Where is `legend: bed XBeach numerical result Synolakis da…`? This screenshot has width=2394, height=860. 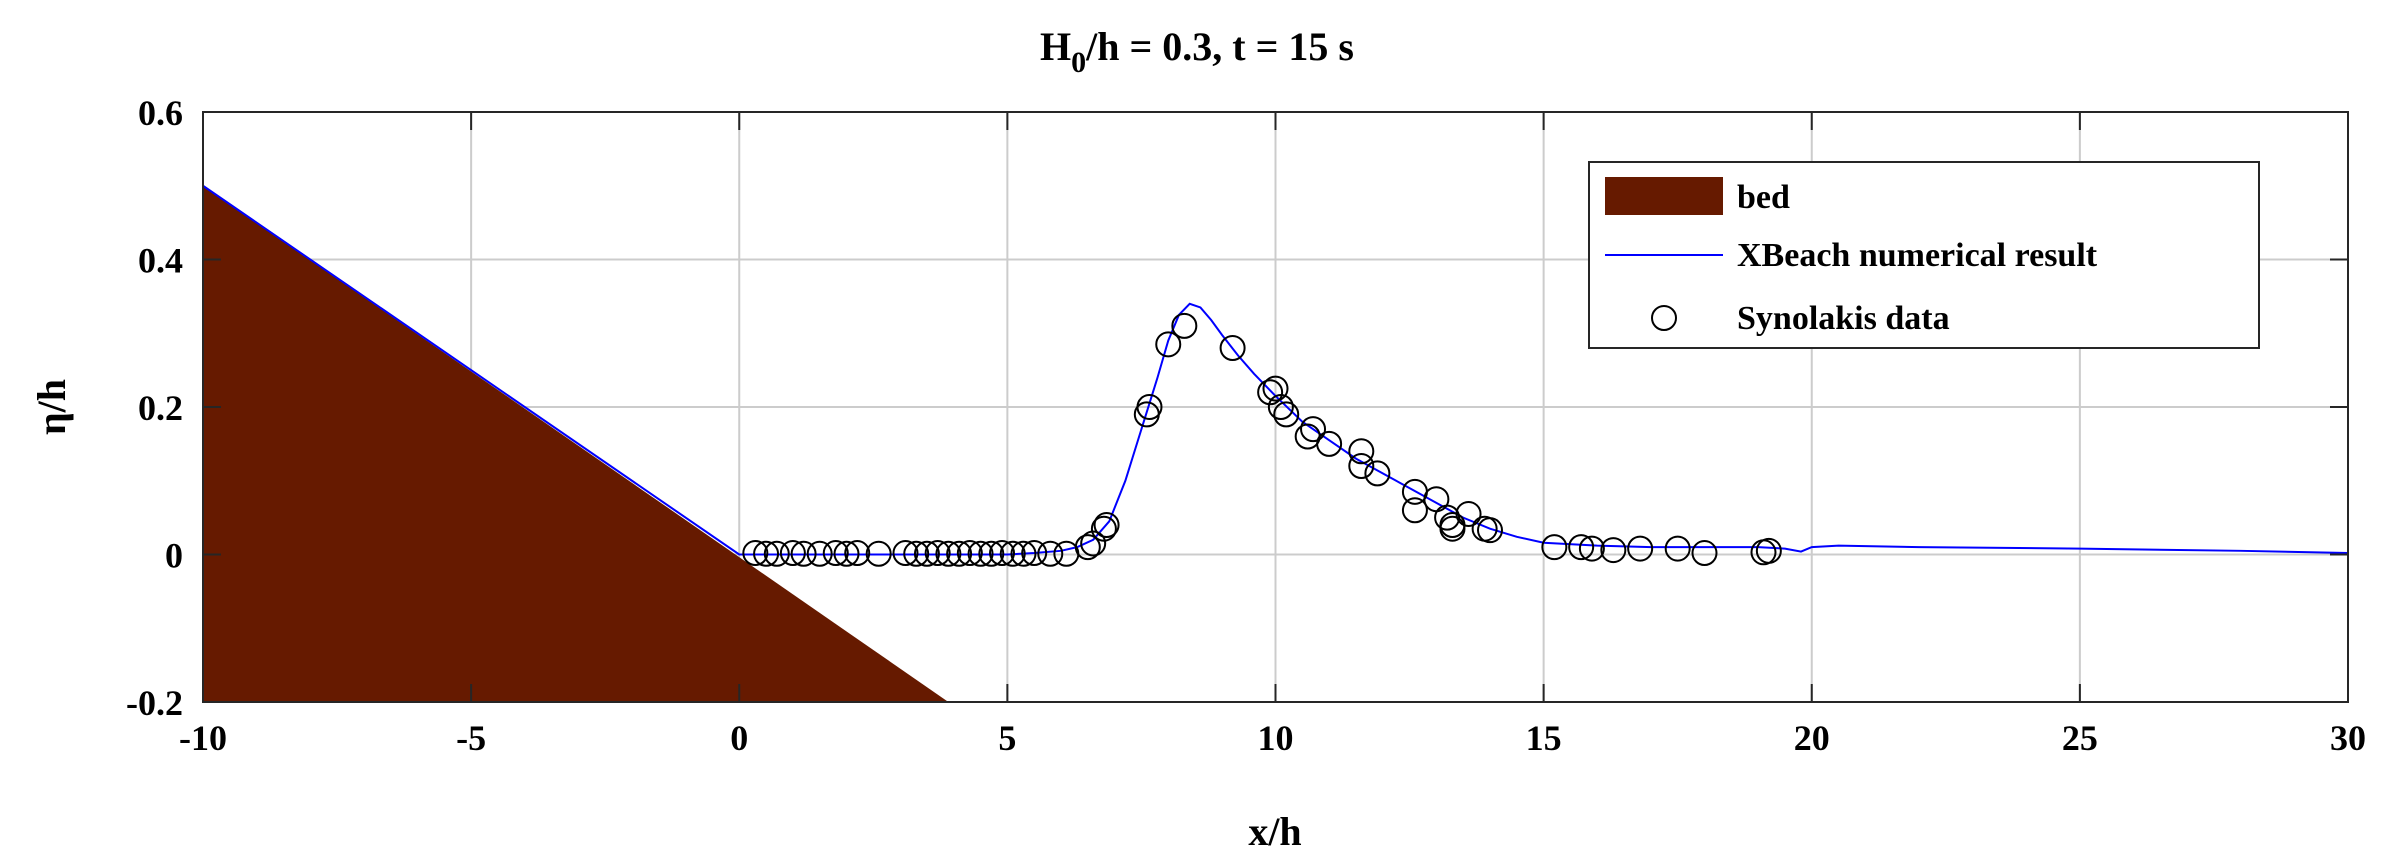 legend: bed XBeach numerical result Synolakis da… is located at coordinates (1924, 255).